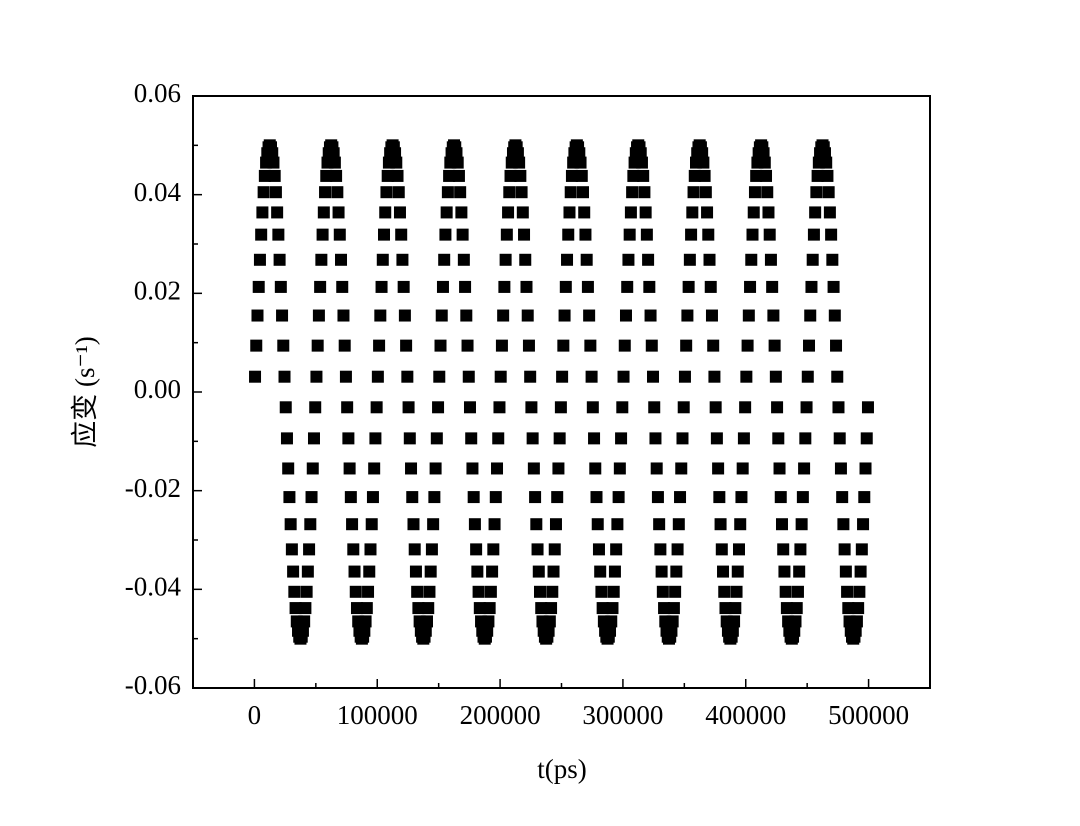 The image size is (1080, 826). I want to click on y-tick-label: 0.06, so click(157, 93).